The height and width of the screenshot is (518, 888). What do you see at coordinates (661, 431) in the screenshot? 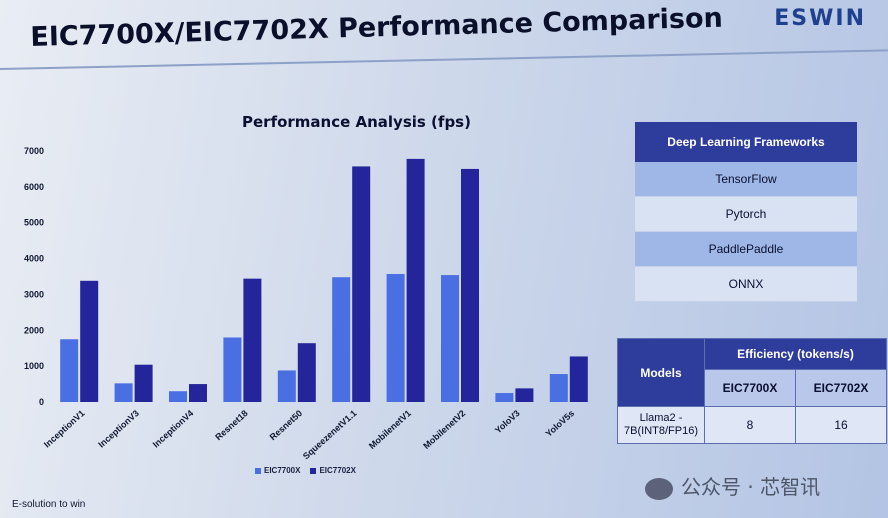
I see `model-name-line2: 7B(INT8/FP16)` at bounding box center [661, 431].